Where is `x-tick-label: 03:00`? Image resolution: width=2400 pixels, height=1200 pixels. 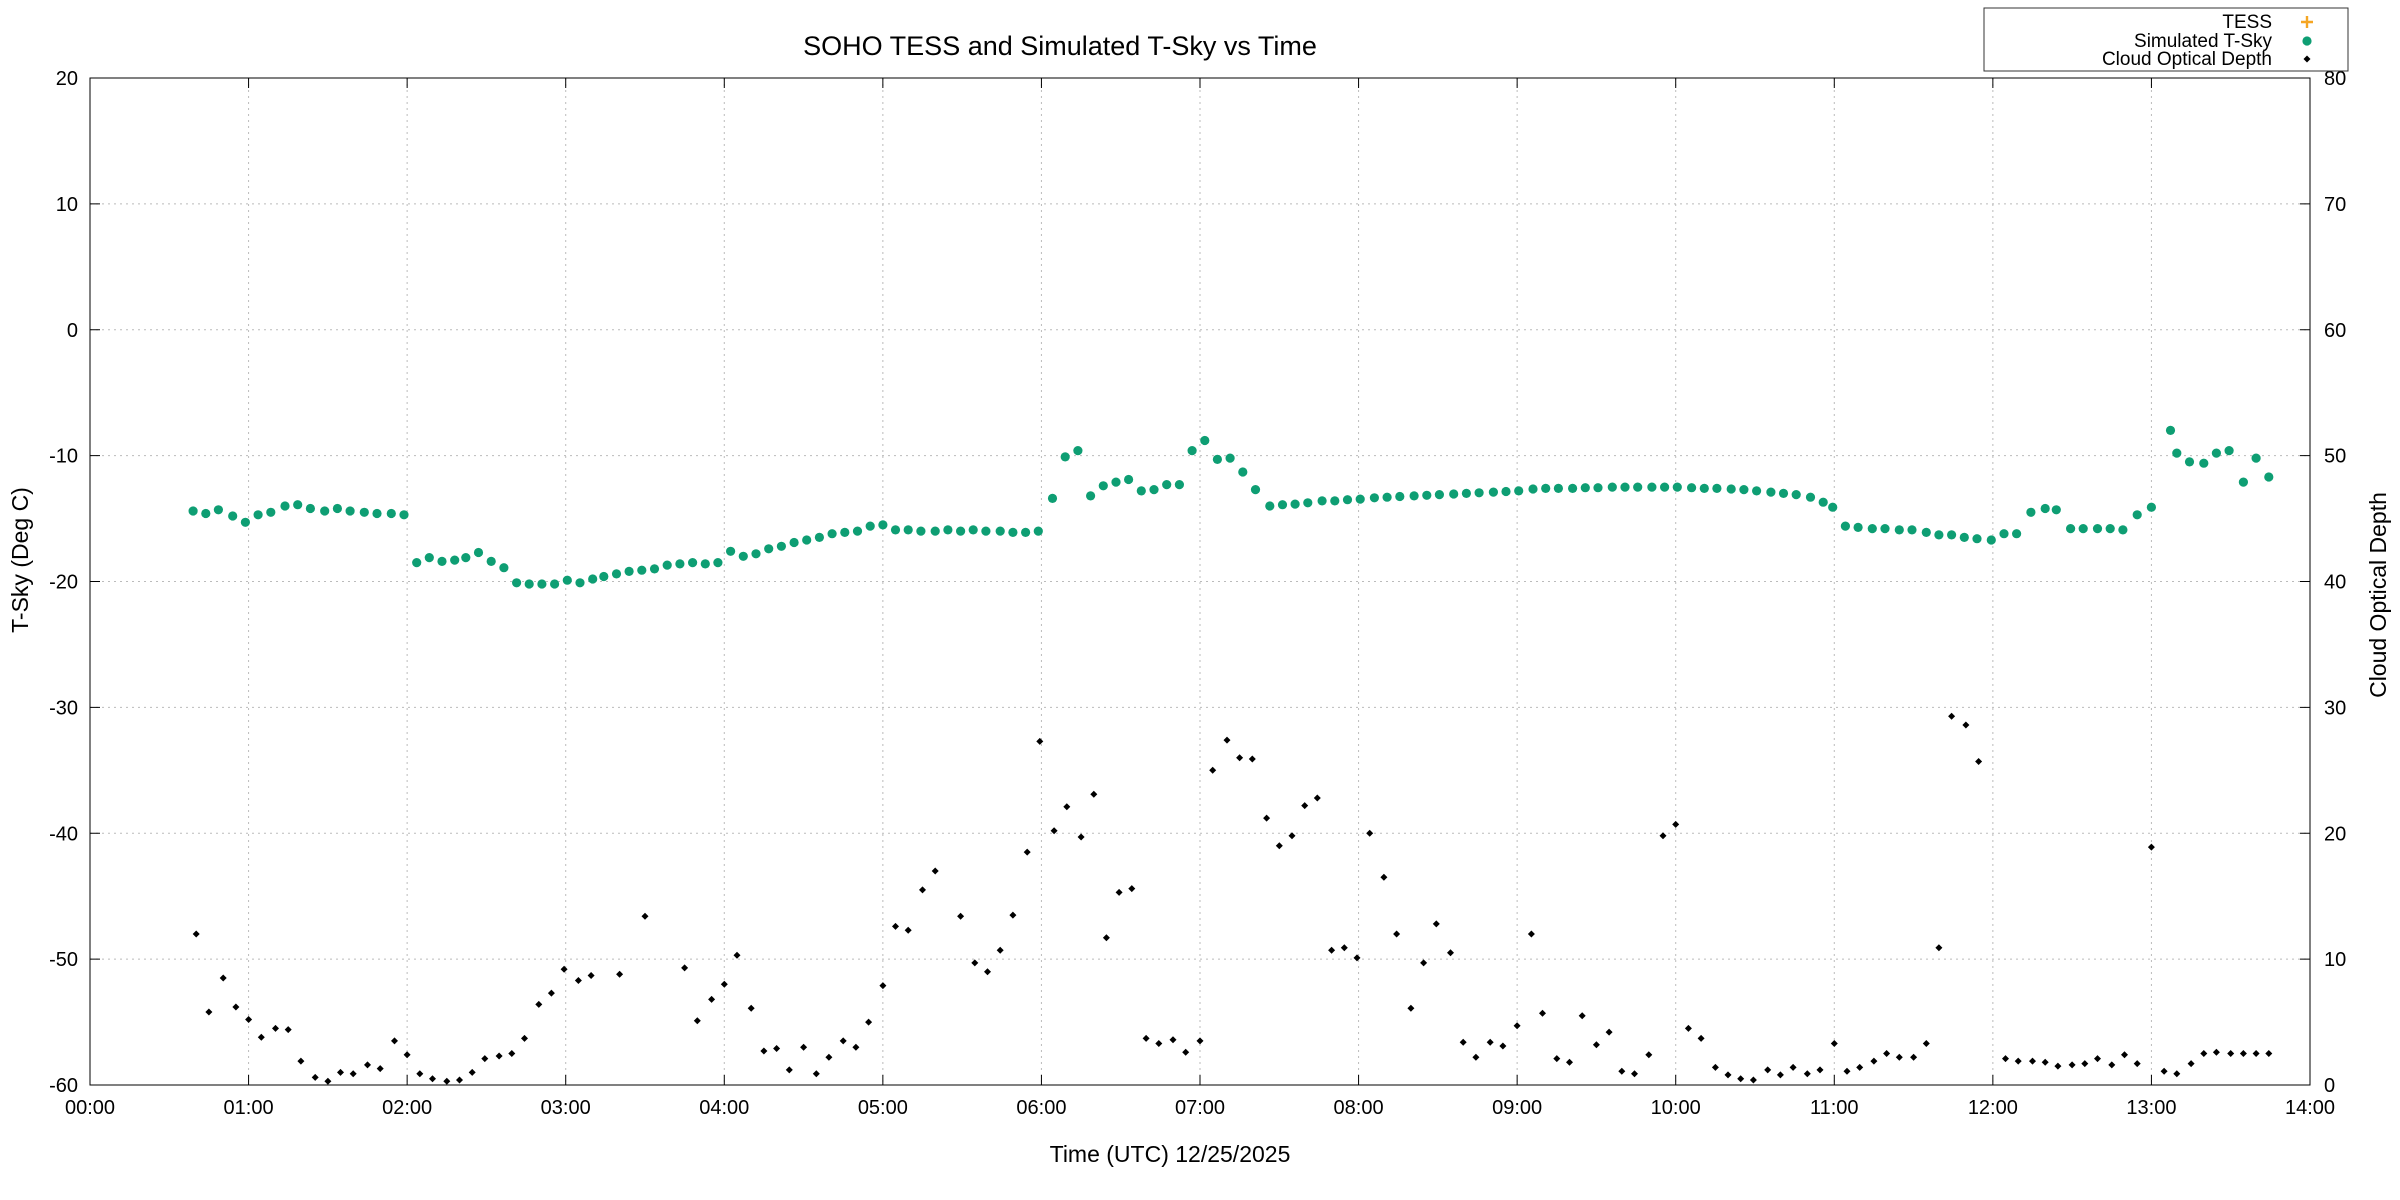 x-tick-label: 03:00 is located at coordinates (566, 1108).